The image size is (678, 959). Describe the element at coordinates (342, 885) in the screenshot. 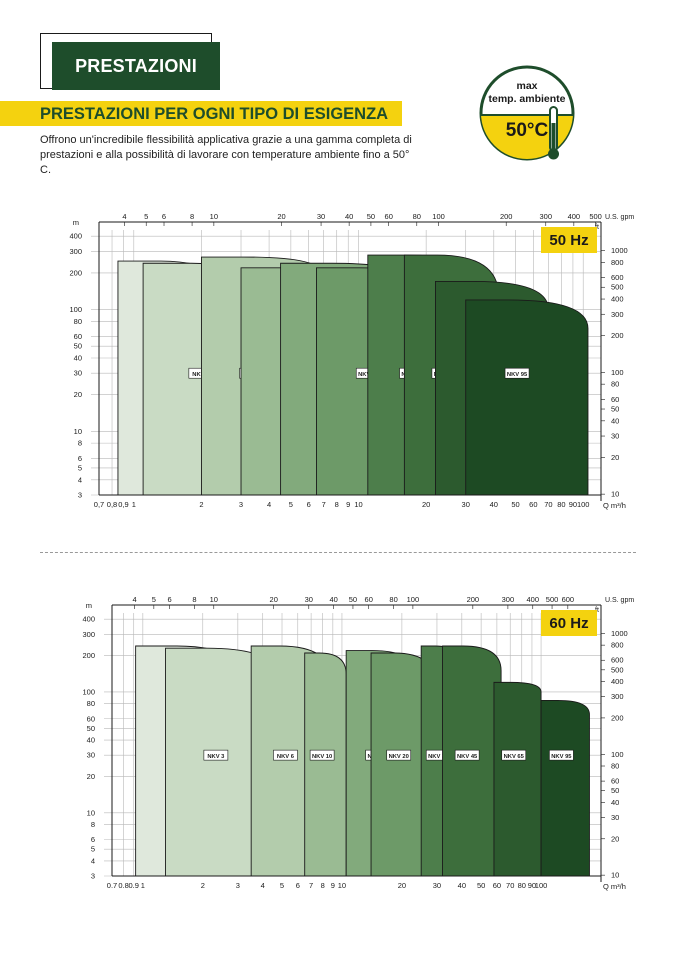

I see `x-tick-label: 10` at that location.